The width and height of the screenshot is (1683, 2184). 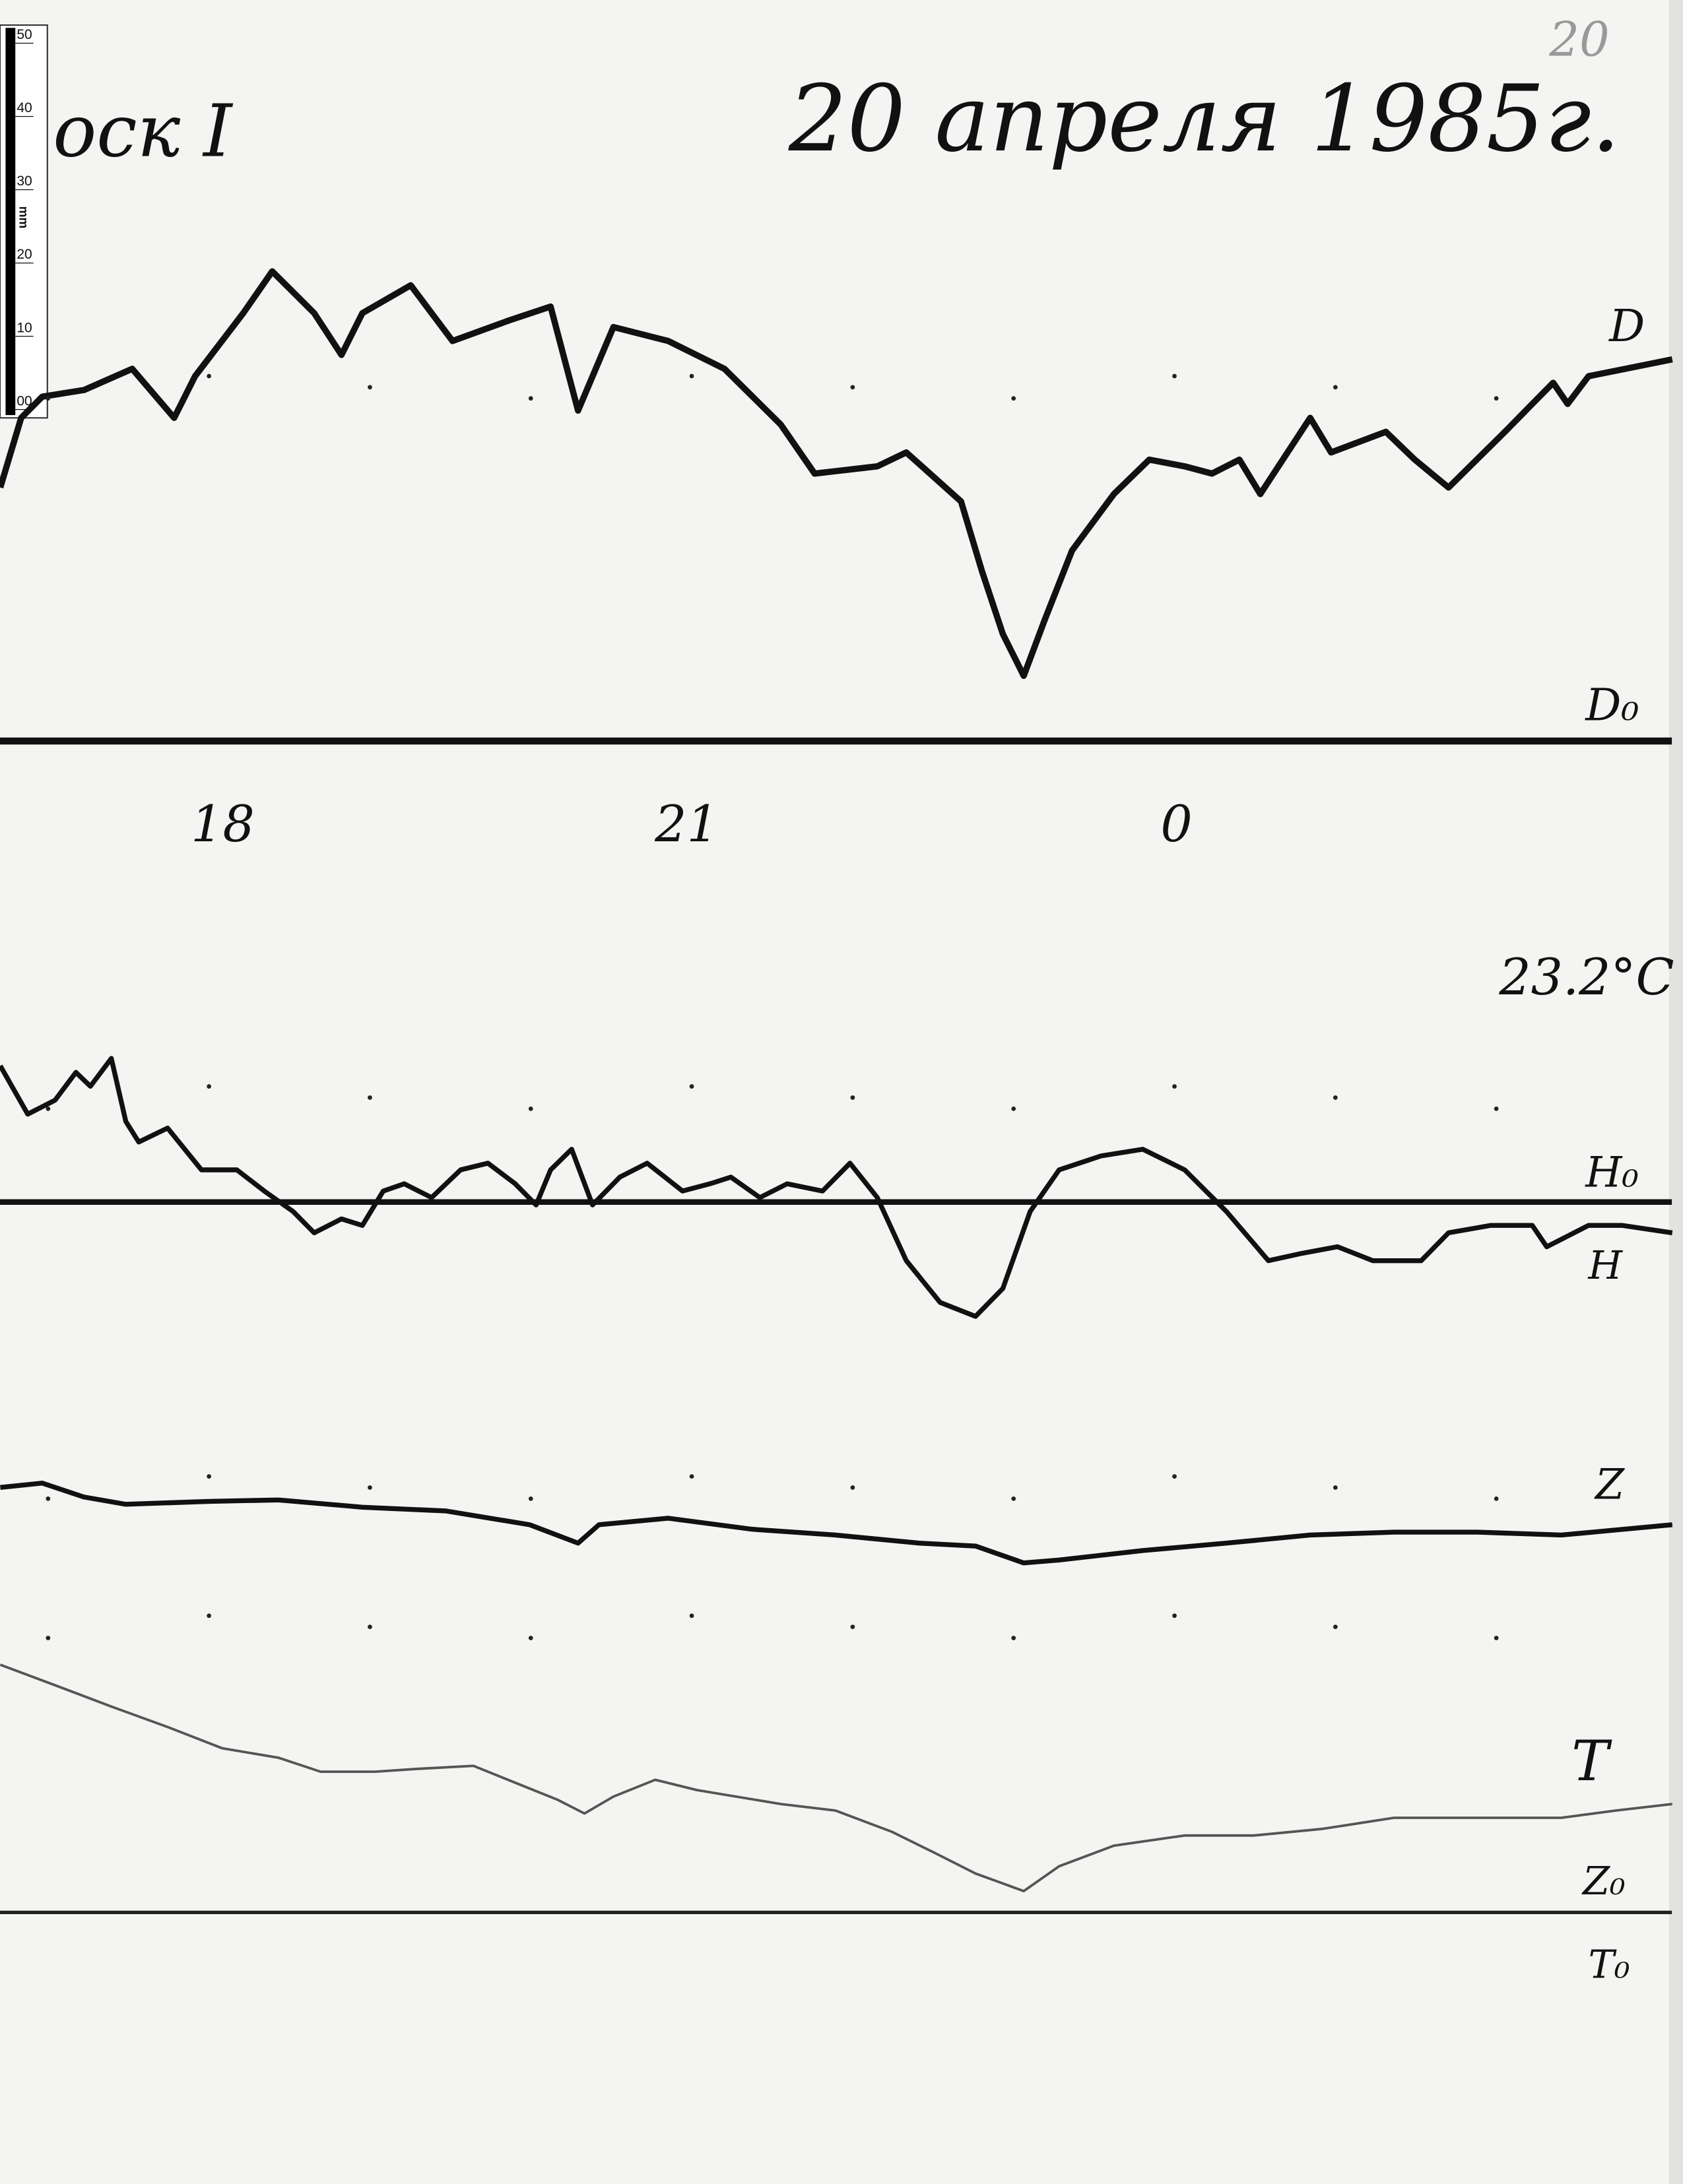 I want to click on record-date: 20 апреля 1985г., so click(x=1204, y=118).